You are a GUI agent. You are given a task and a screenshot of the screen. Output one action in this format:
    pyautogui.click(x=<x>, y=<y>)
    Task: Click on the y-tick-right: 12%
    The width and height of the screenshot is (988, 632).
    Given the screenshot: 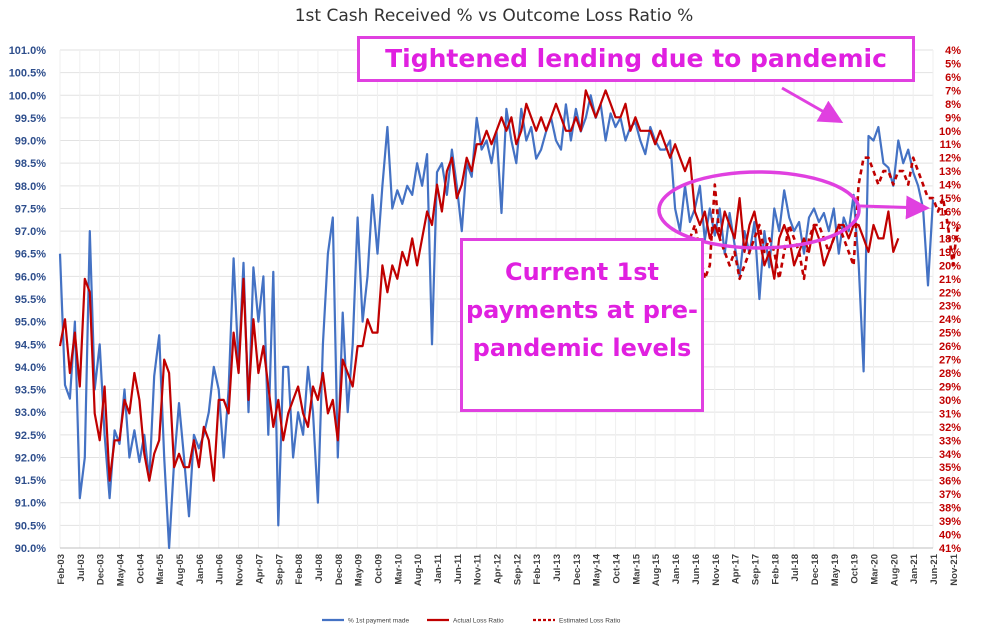 What is the action you would take?
    pyautogui.click(x=950, y=159)
    